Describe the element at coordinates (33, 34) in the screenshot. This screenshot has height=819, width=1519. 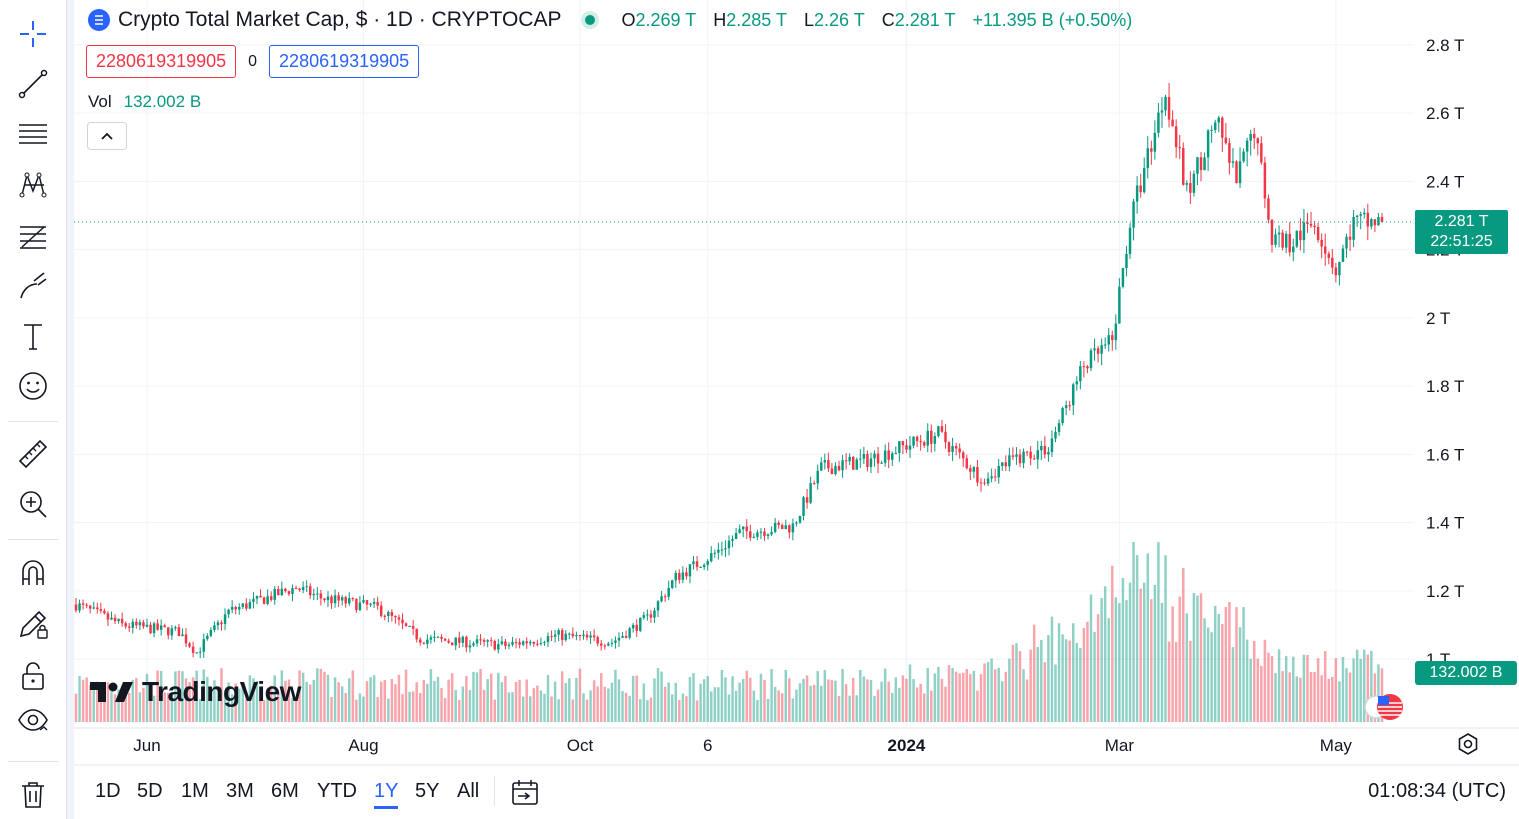
I see `crosshair-icon` at that location.